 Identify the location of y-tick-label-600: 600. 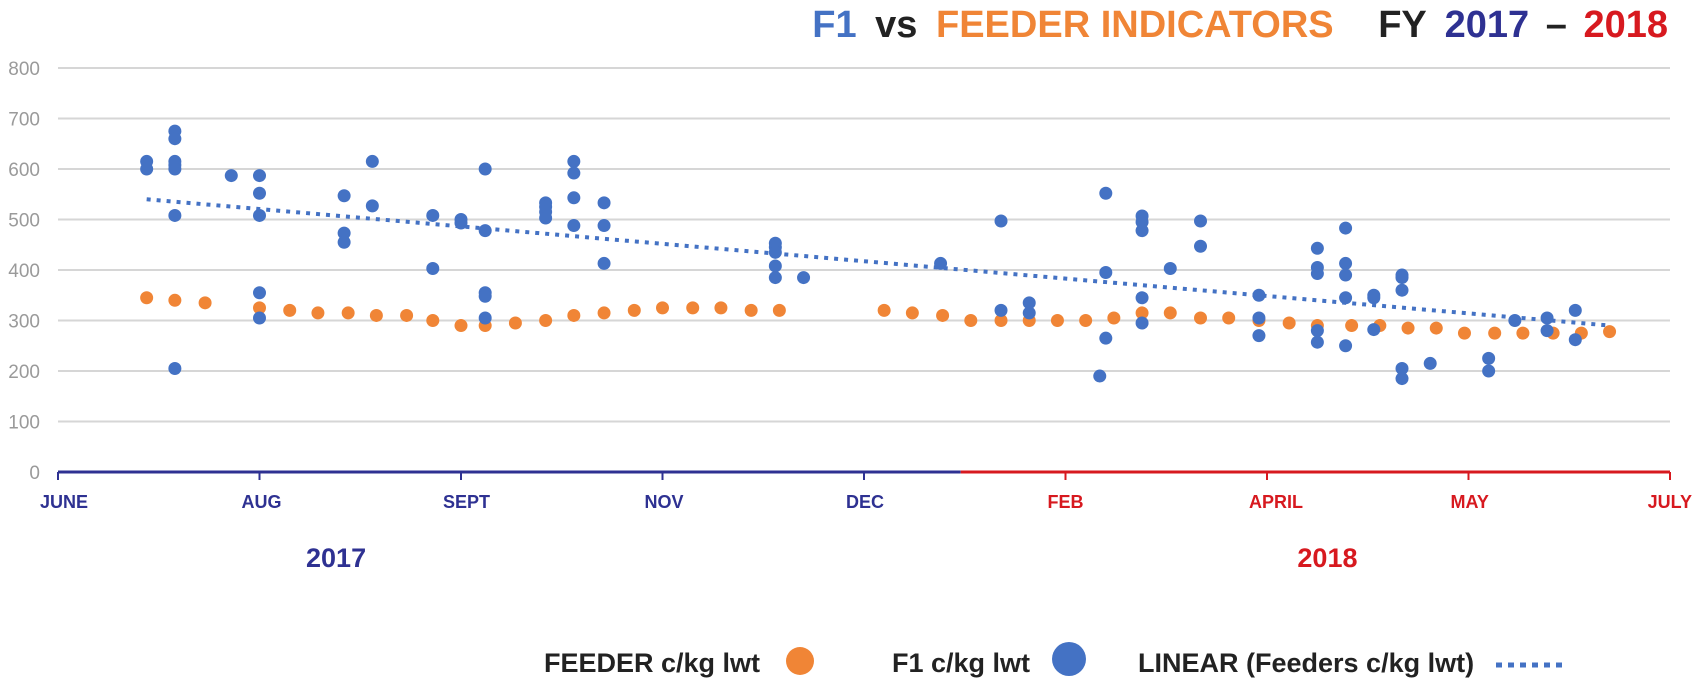
(24, 170).